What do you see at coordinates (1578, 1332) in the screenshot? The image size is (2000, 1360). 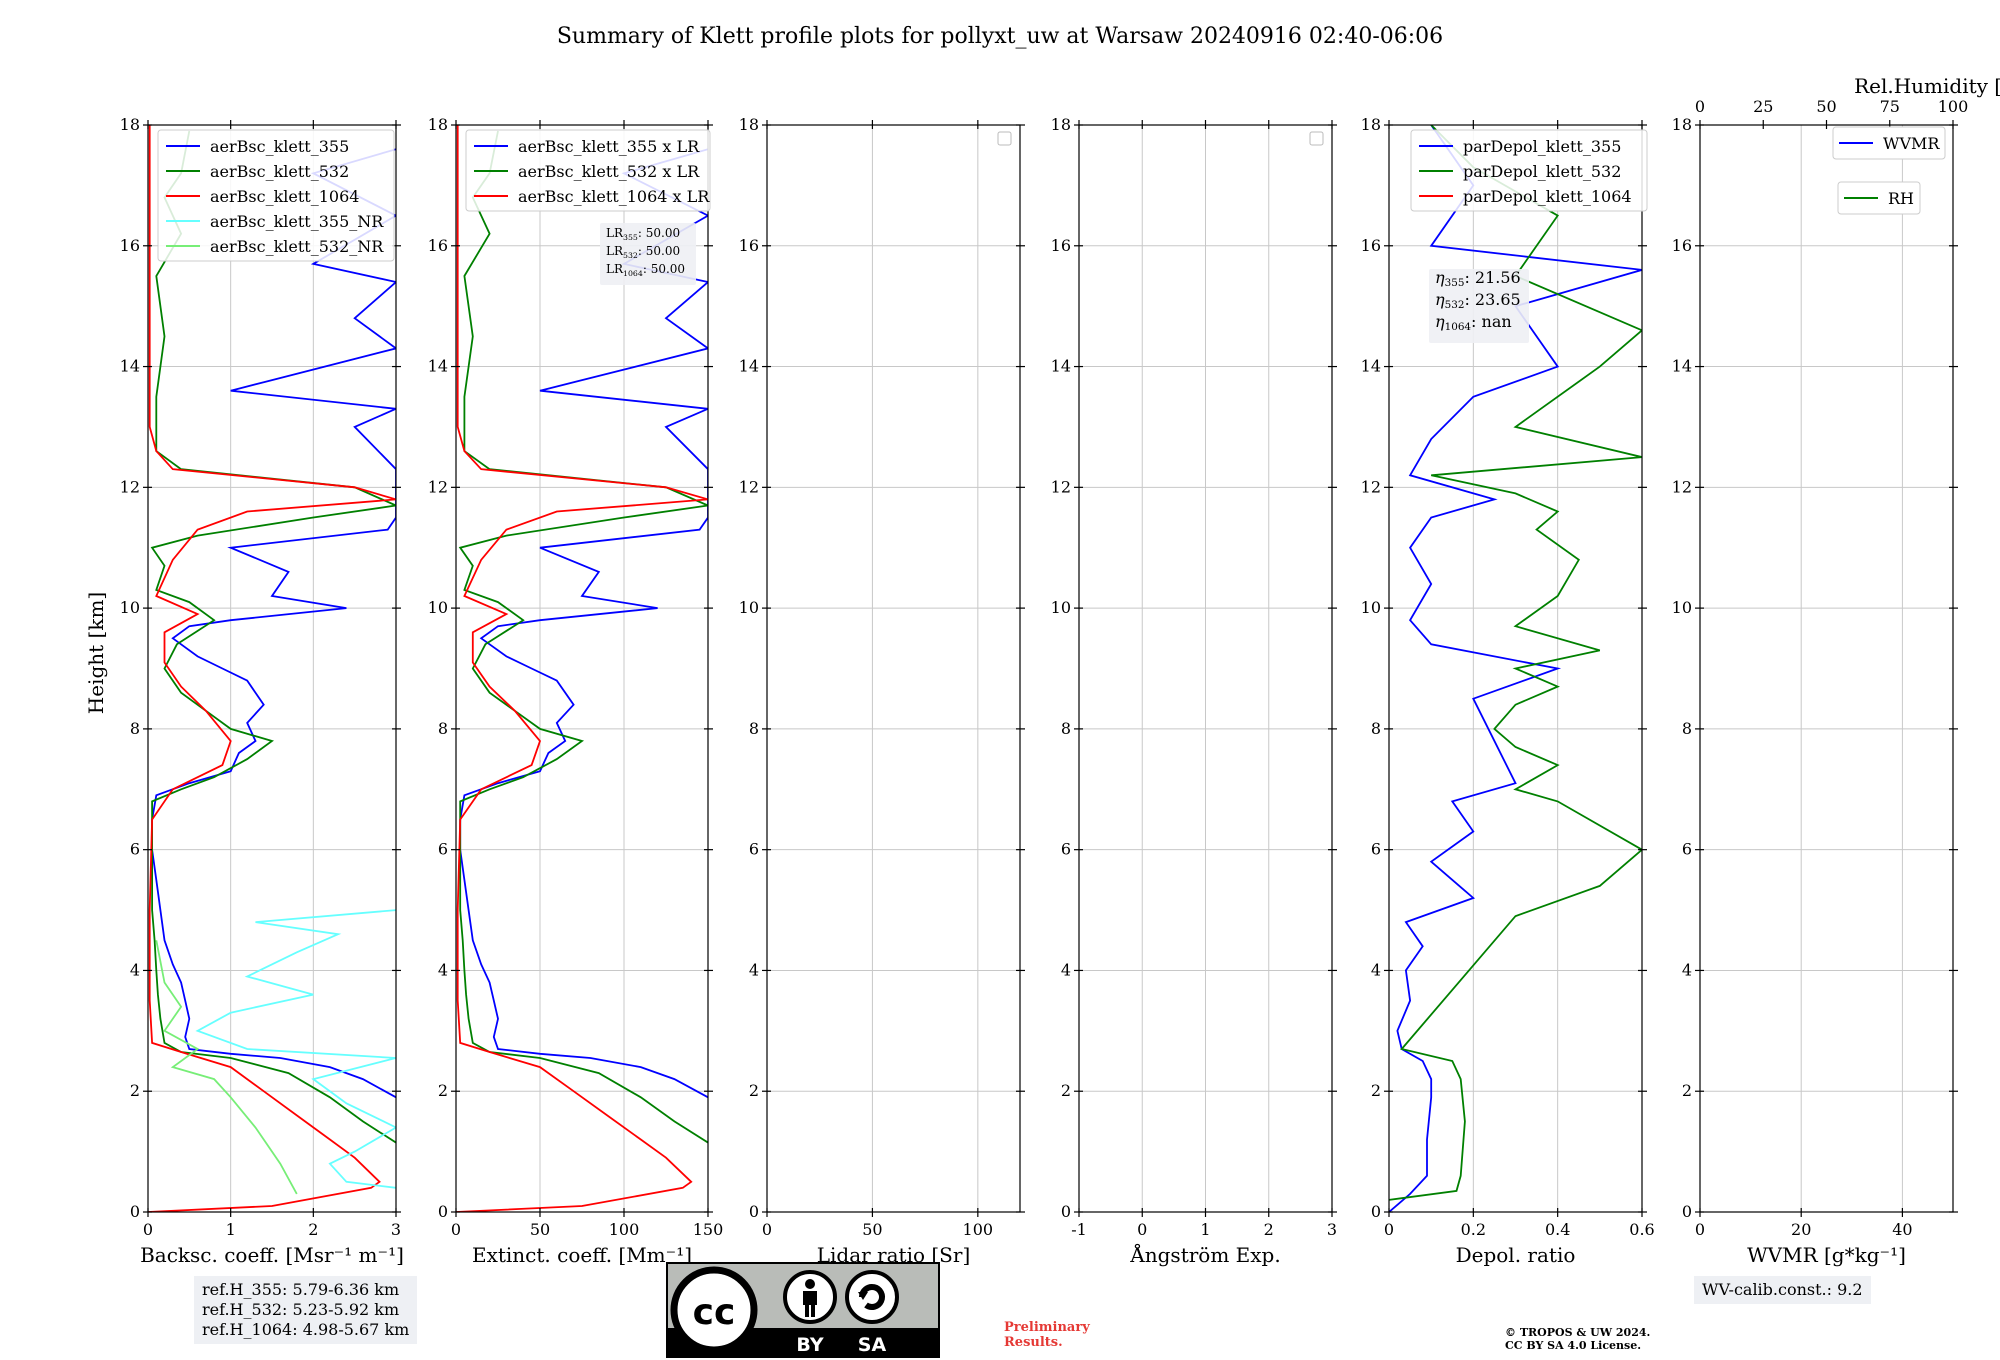 I see `copyright-line-1: © TROPOS & UW 2024.` at bounding box center [1578, 1332].